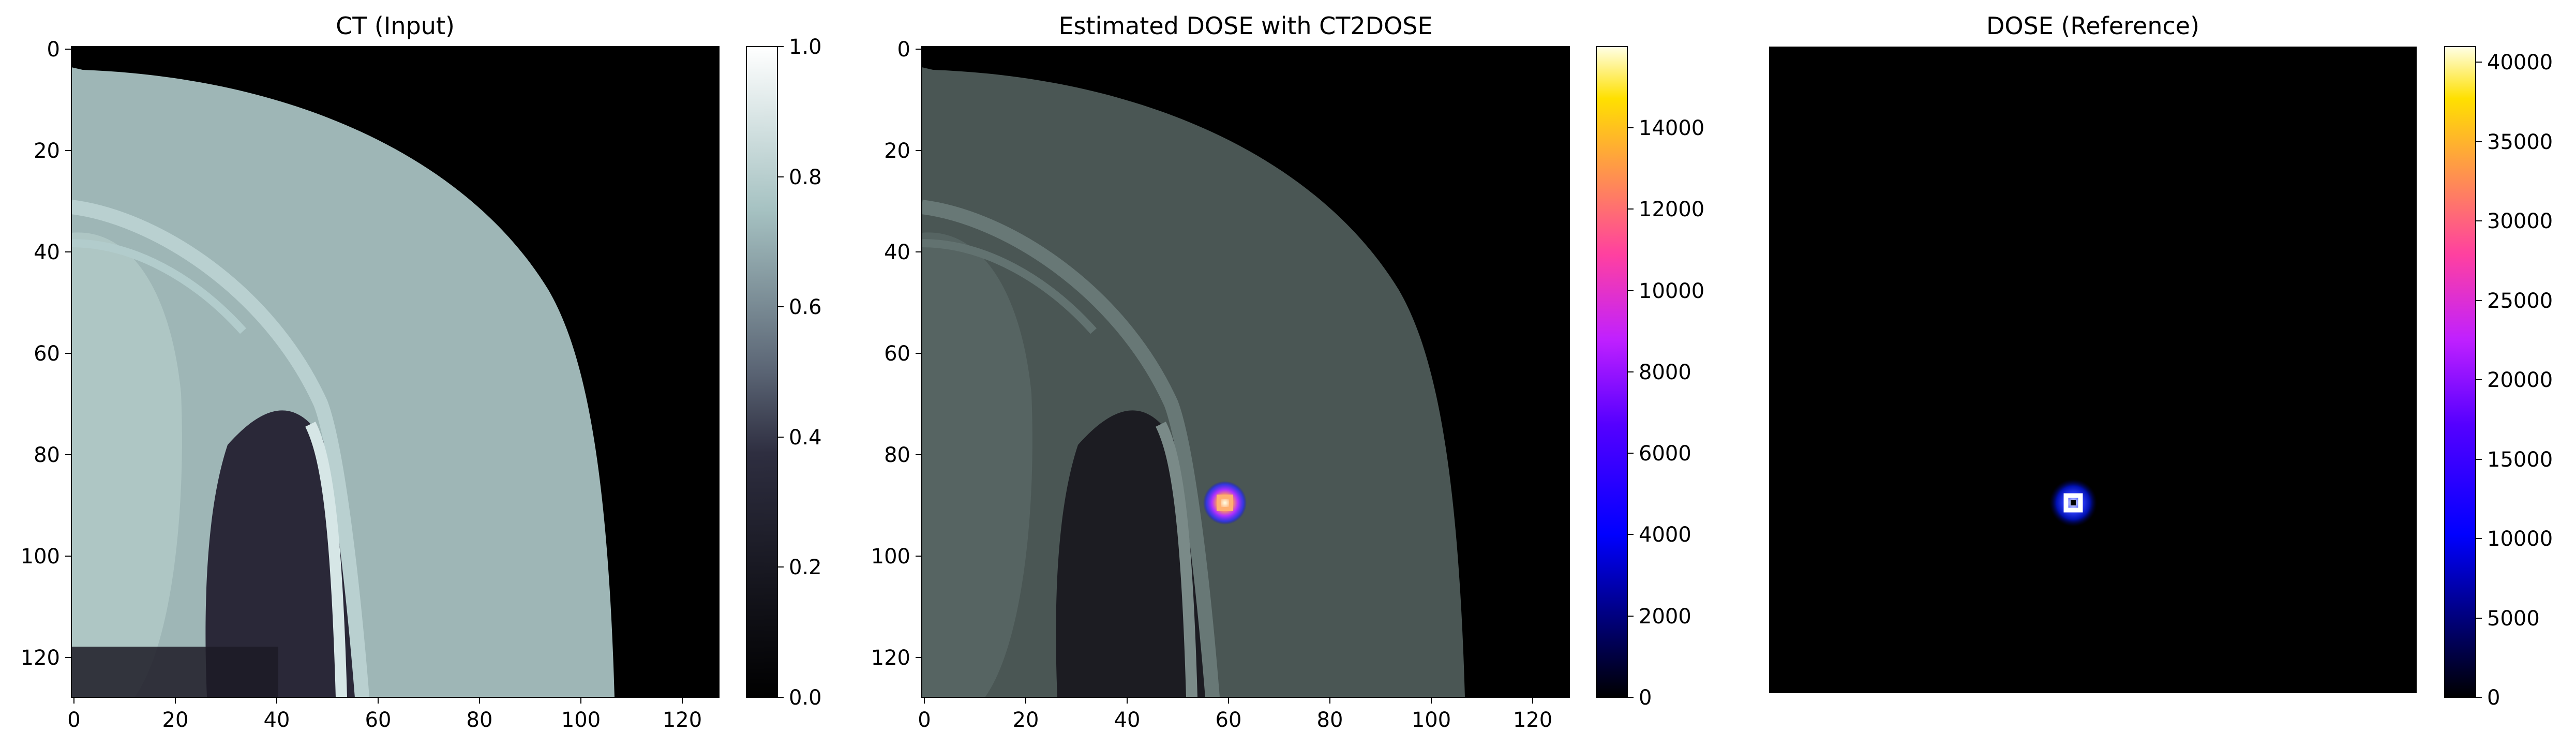 The image size is (2576, 747). What do you see at coordinates (378, 720) in the screenshot?
I see `panel-1-xtick: 60` at bounding box center [378, 720].